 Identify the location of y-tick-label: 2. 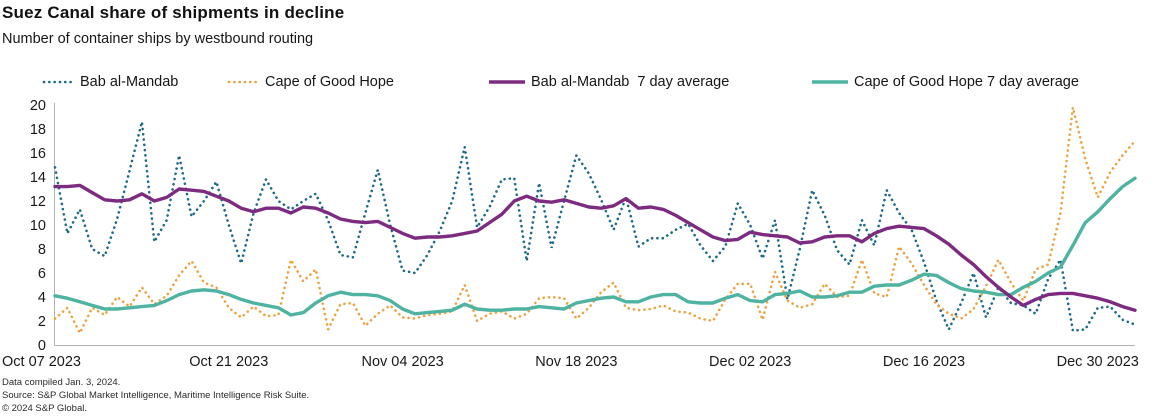
(42, 322).